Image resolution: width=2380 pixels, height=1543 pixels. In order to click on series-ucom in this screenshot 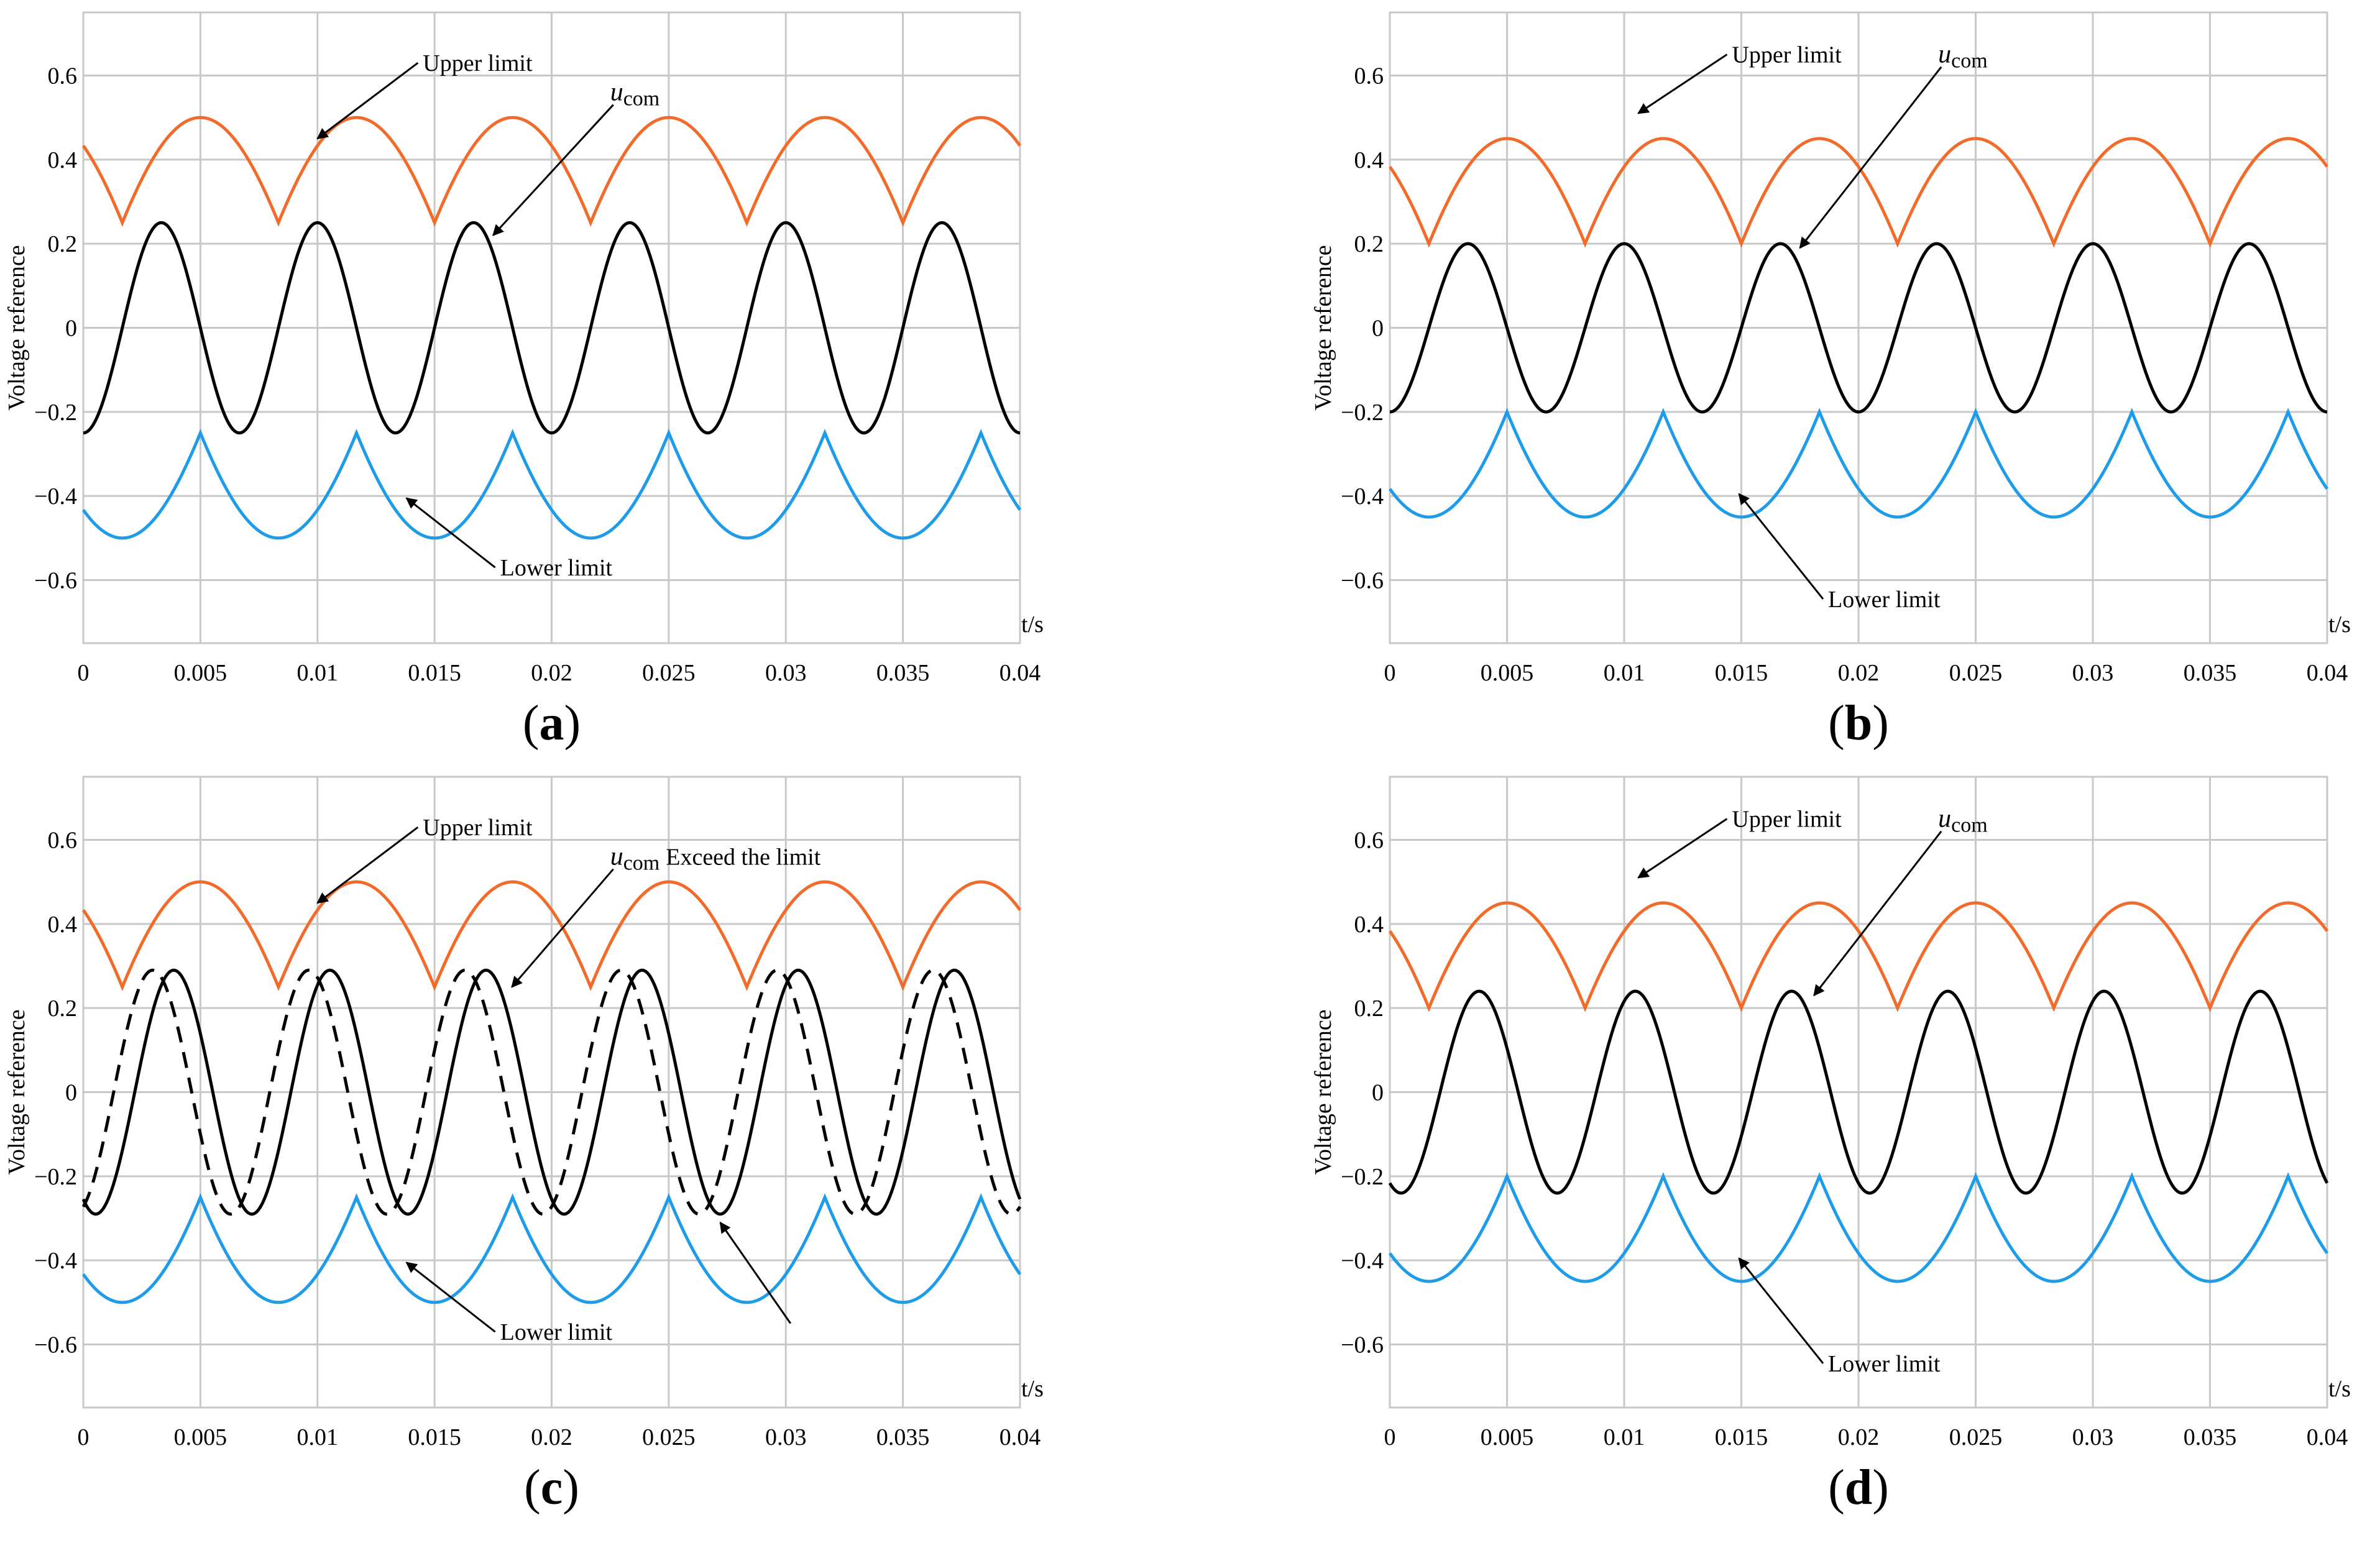, I will do `click(1858, 1092)`.